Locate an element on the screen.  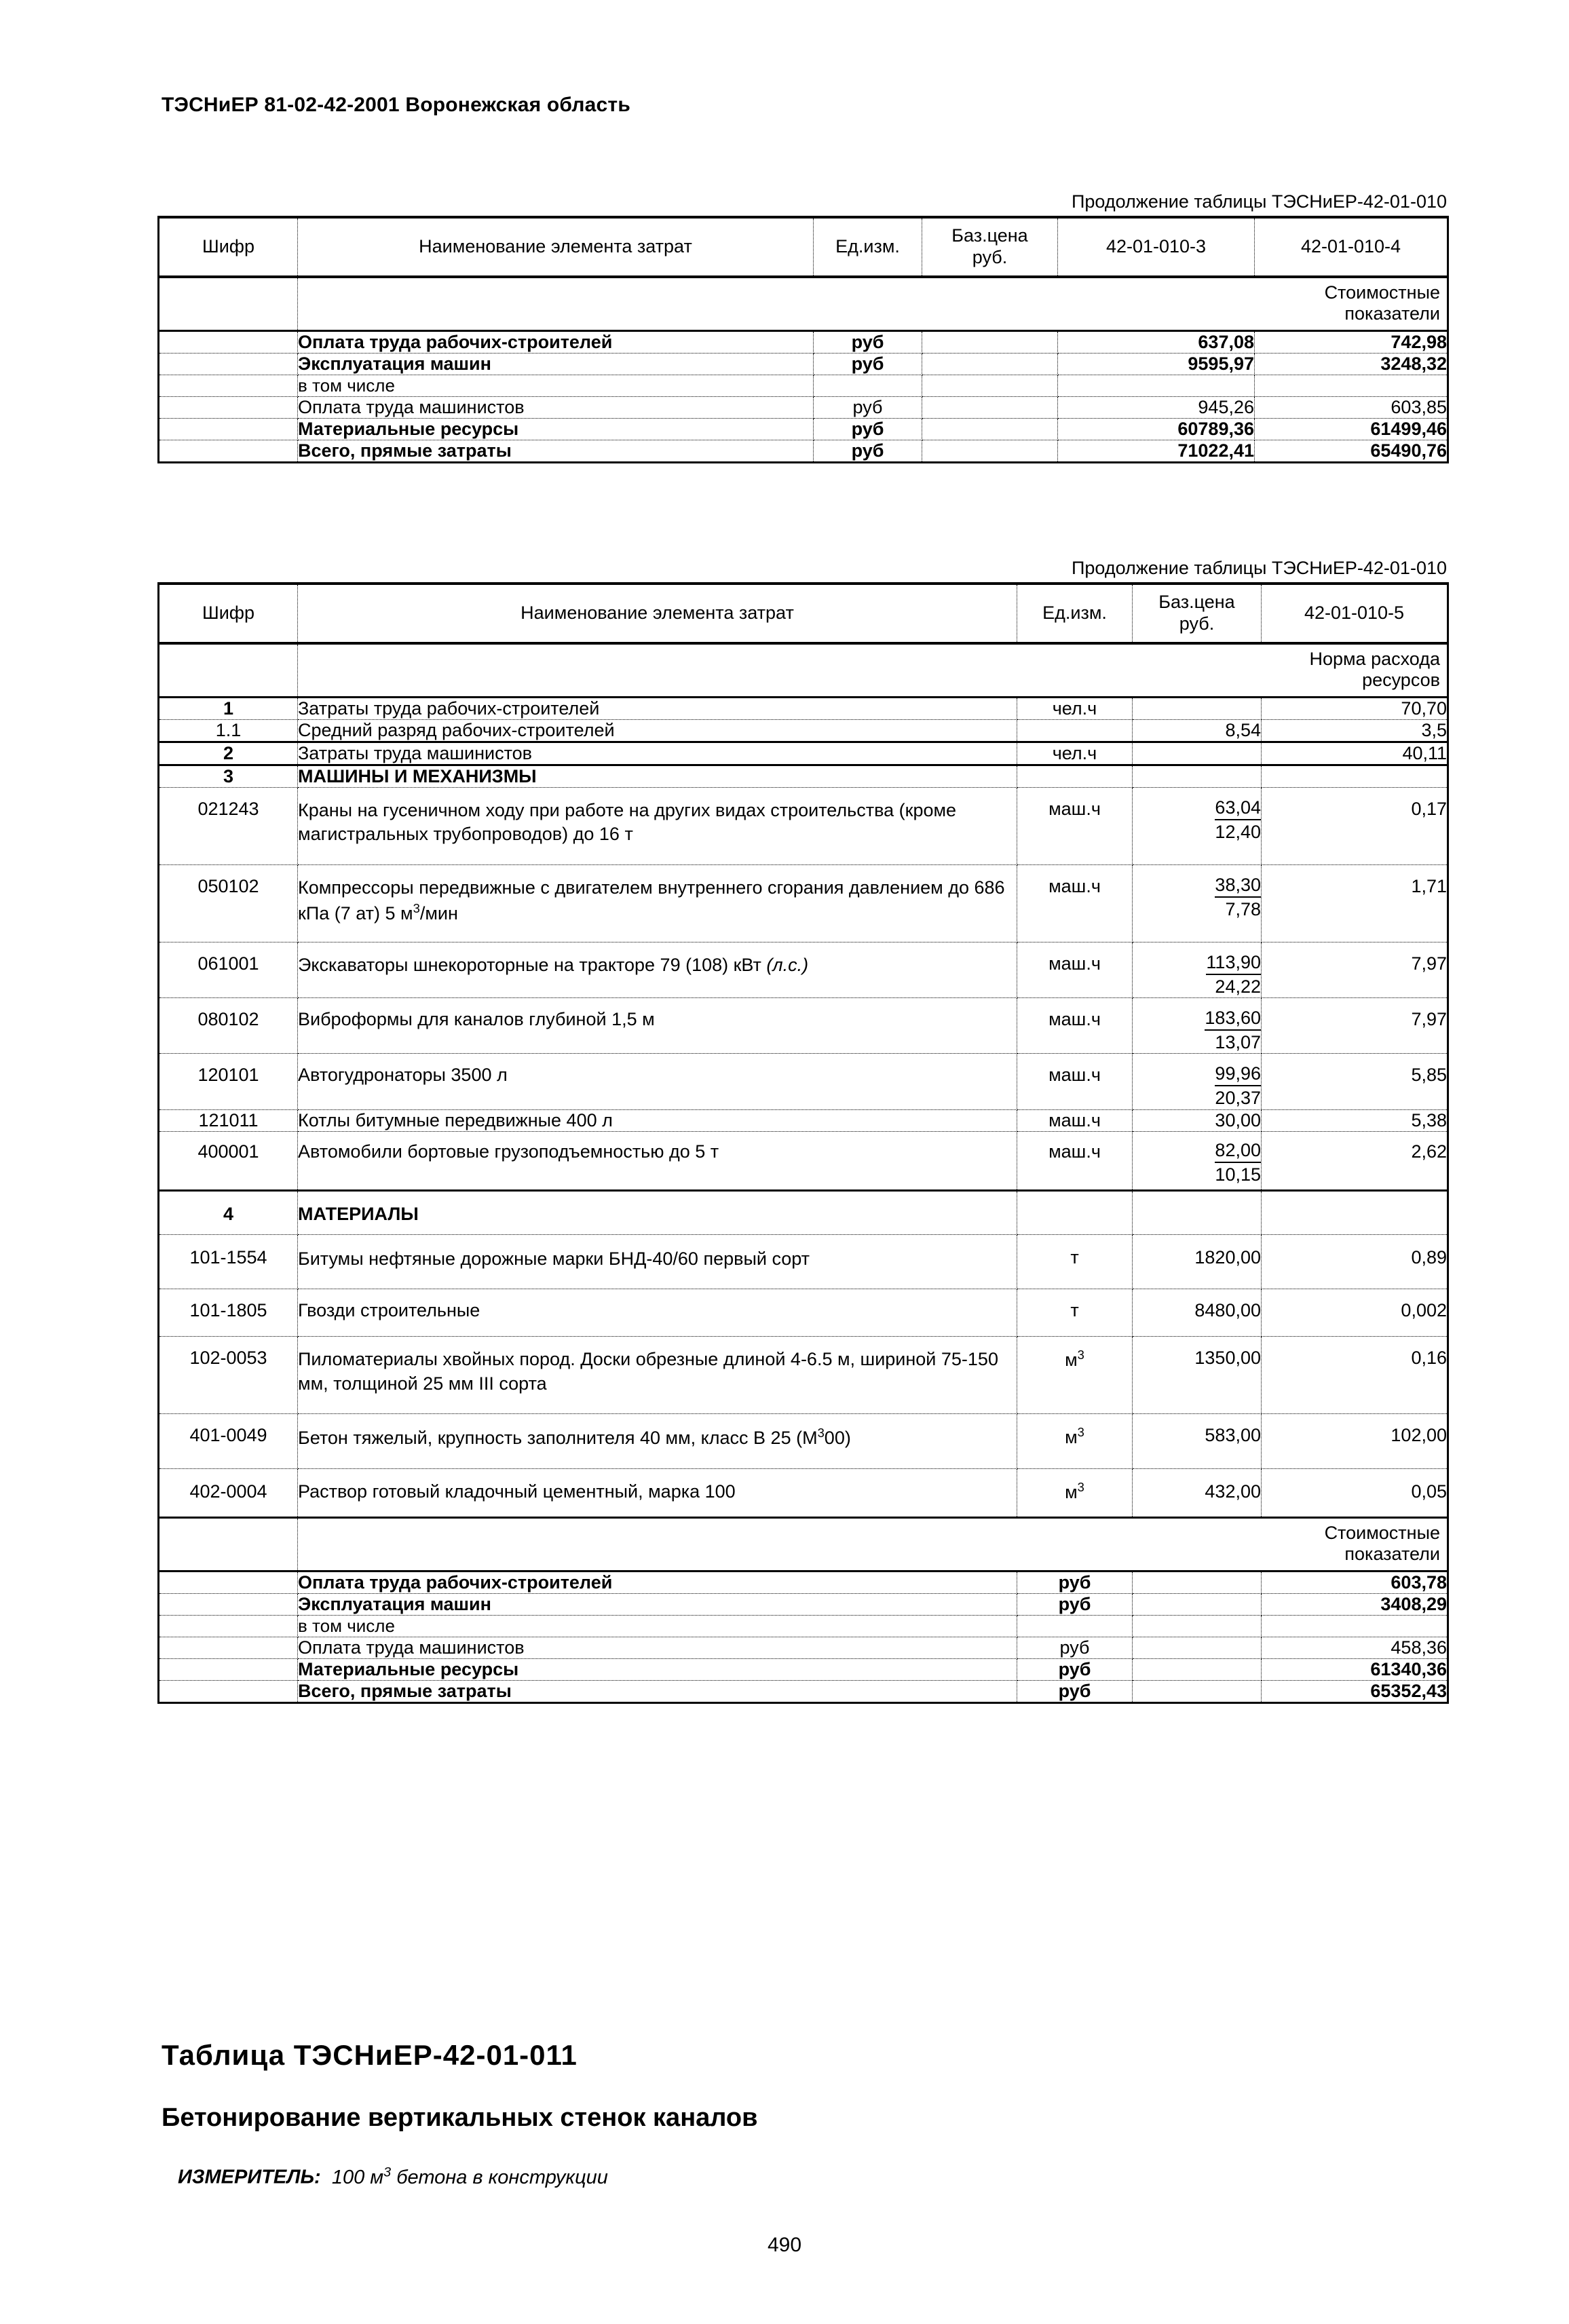
cell-name: Оплата труда рабочих-строителей is located at coordinates (657, 1582).